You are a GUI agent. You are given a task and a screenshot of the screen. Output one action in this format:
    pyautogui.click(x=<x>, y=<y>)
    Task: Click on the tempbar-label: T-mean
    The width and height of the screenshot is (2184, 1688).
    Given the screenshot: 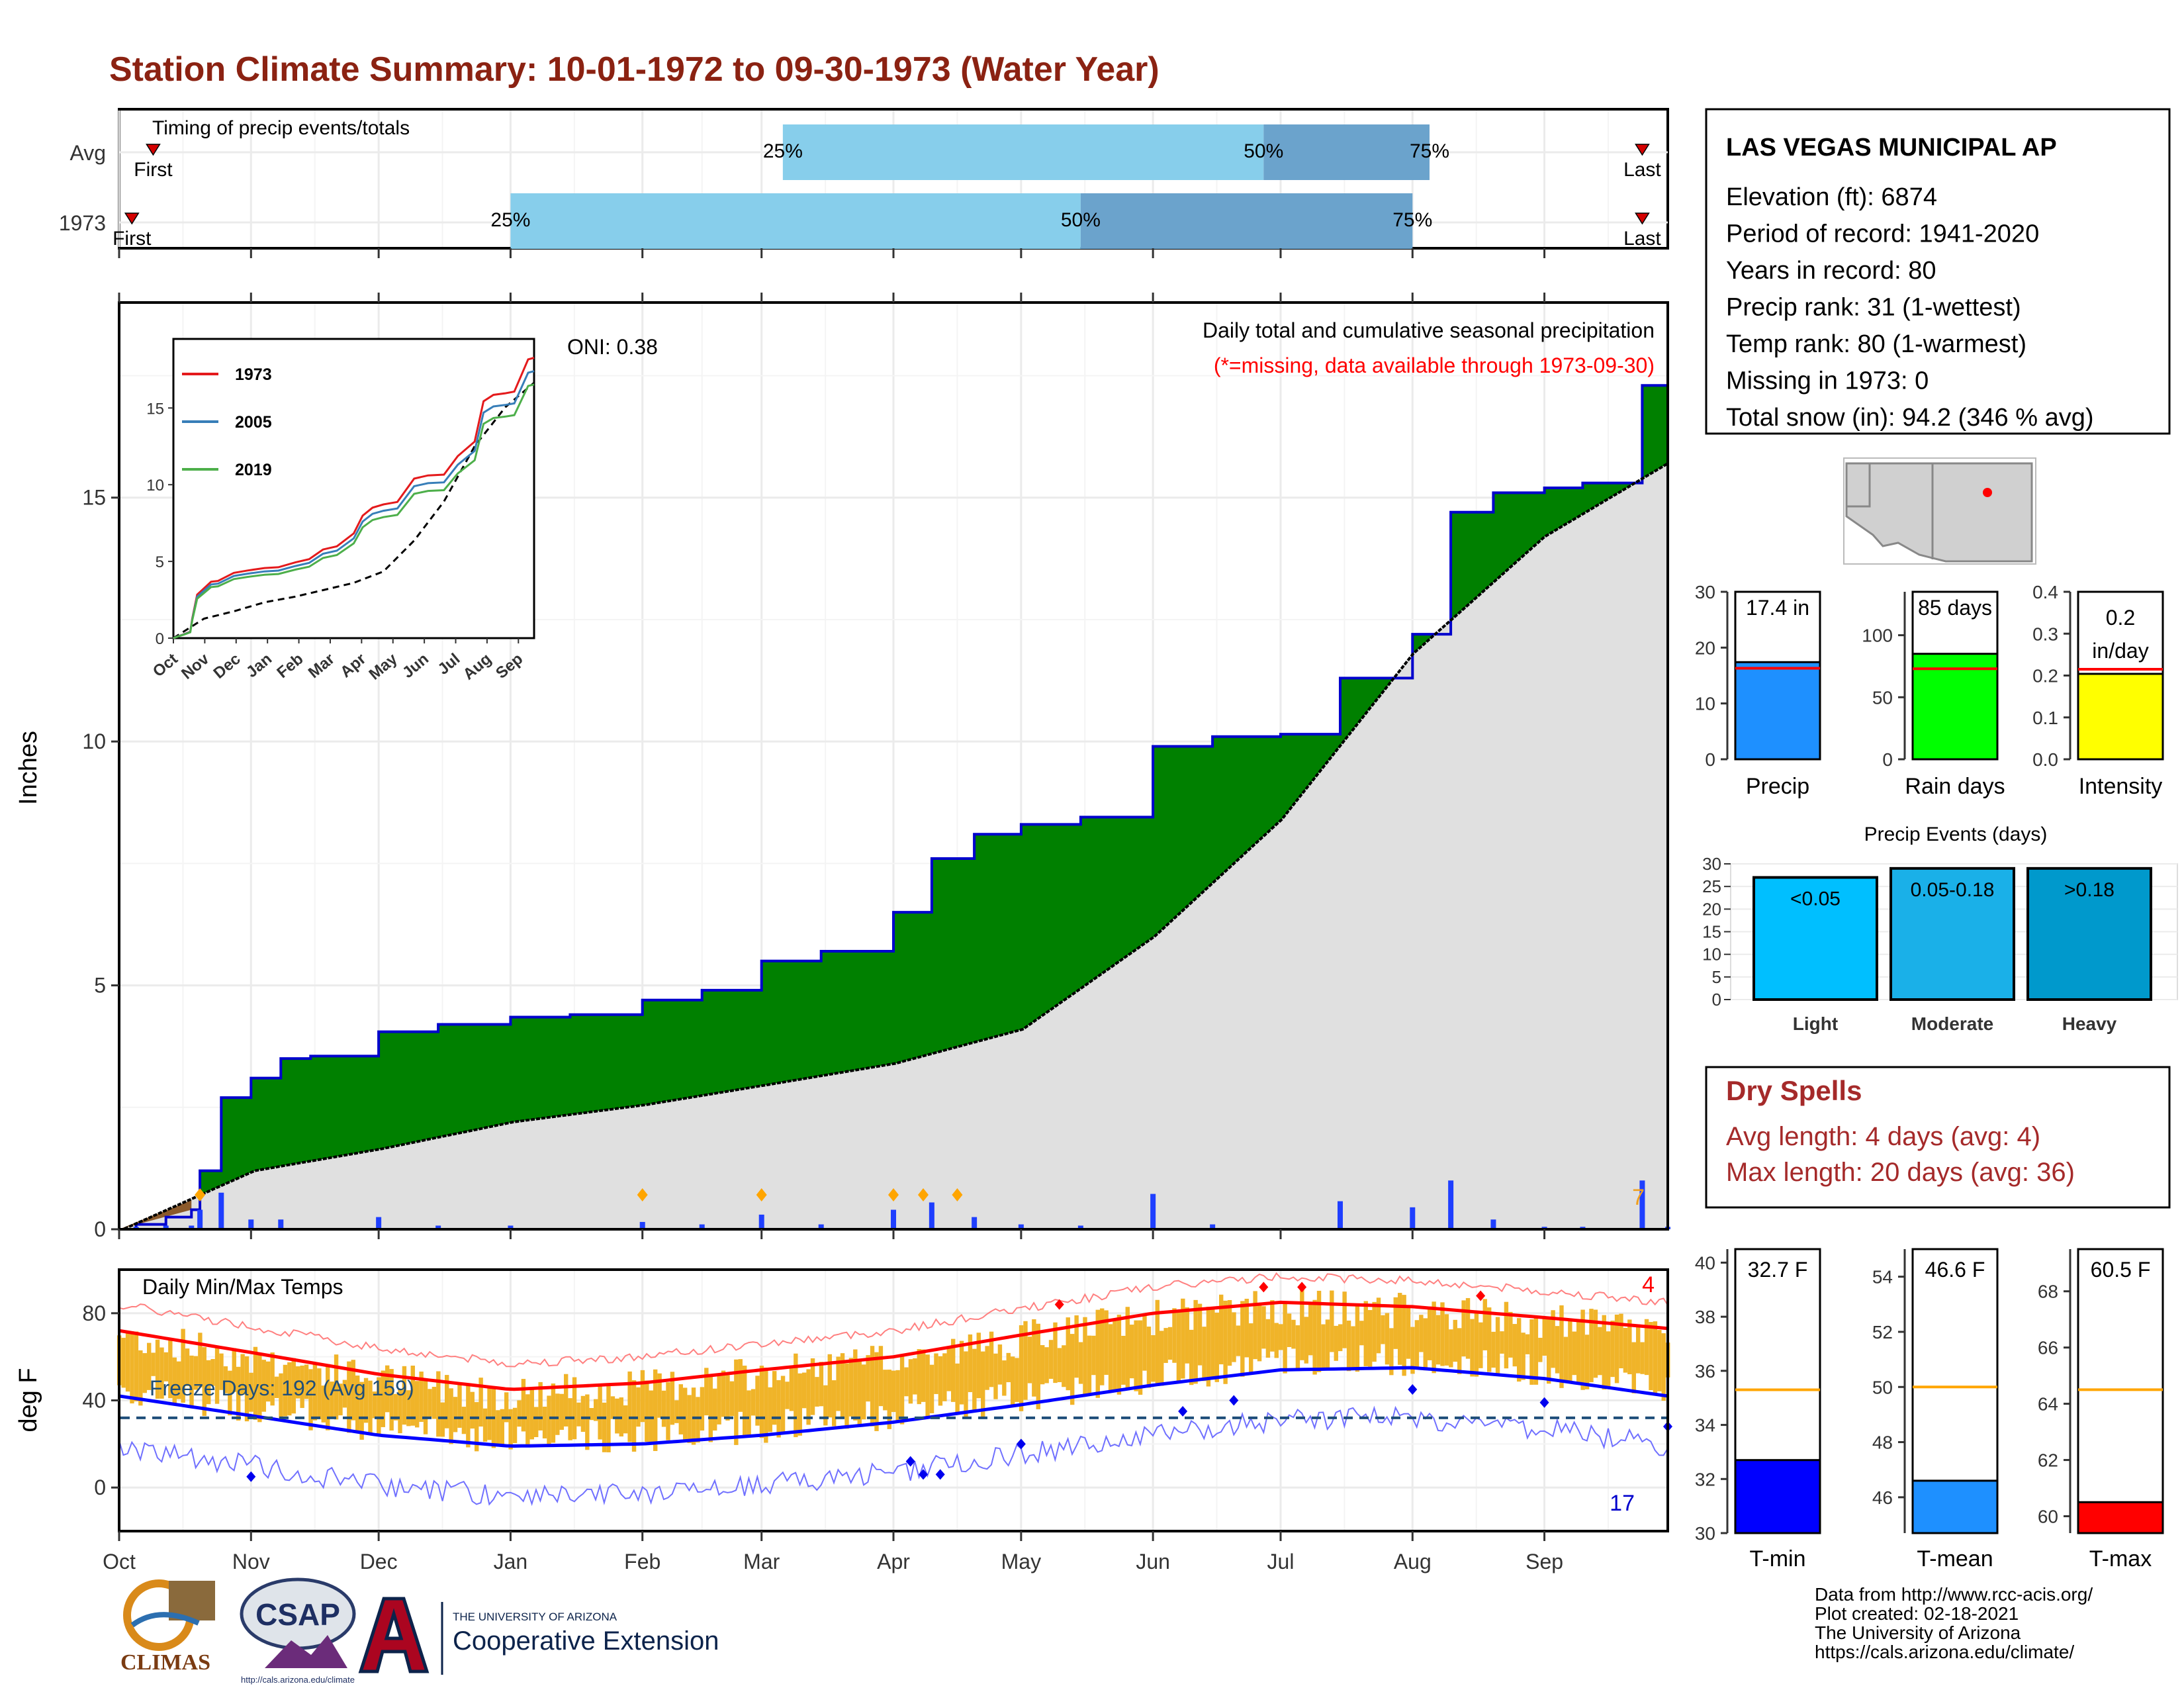 What is the action you would take?
    pyautogui.click(x=1955, y=1558)
    